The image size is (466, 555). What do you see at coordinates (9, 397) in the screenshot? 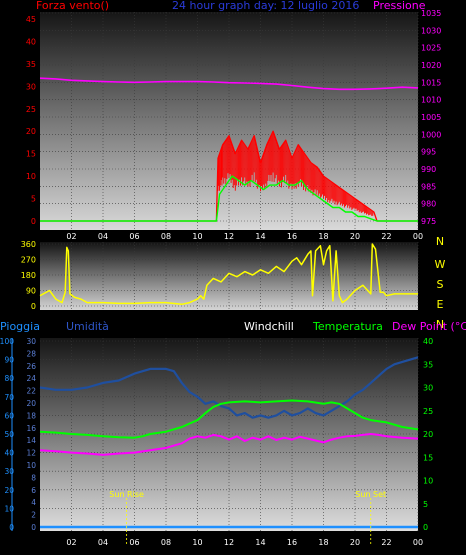
I see `rain-tick: 70` at bounding box center [9, 397].